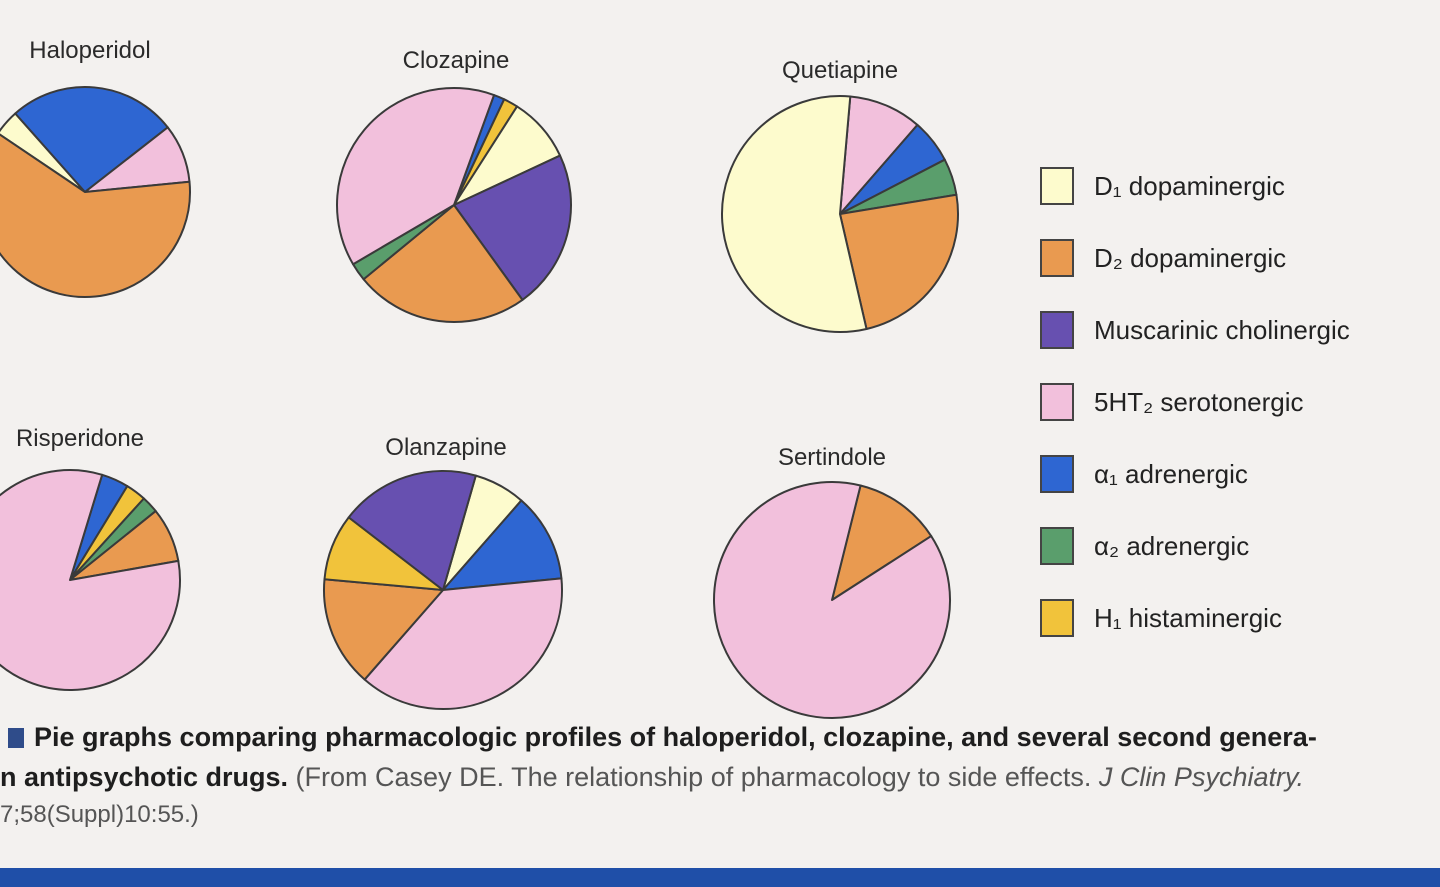 Image resolution: width=1440 pixels, height=887 pixels. Describe the element at coordinates (383, 629) in the screenshot. I see `pie-olanzapine-slice-d2` at that location.